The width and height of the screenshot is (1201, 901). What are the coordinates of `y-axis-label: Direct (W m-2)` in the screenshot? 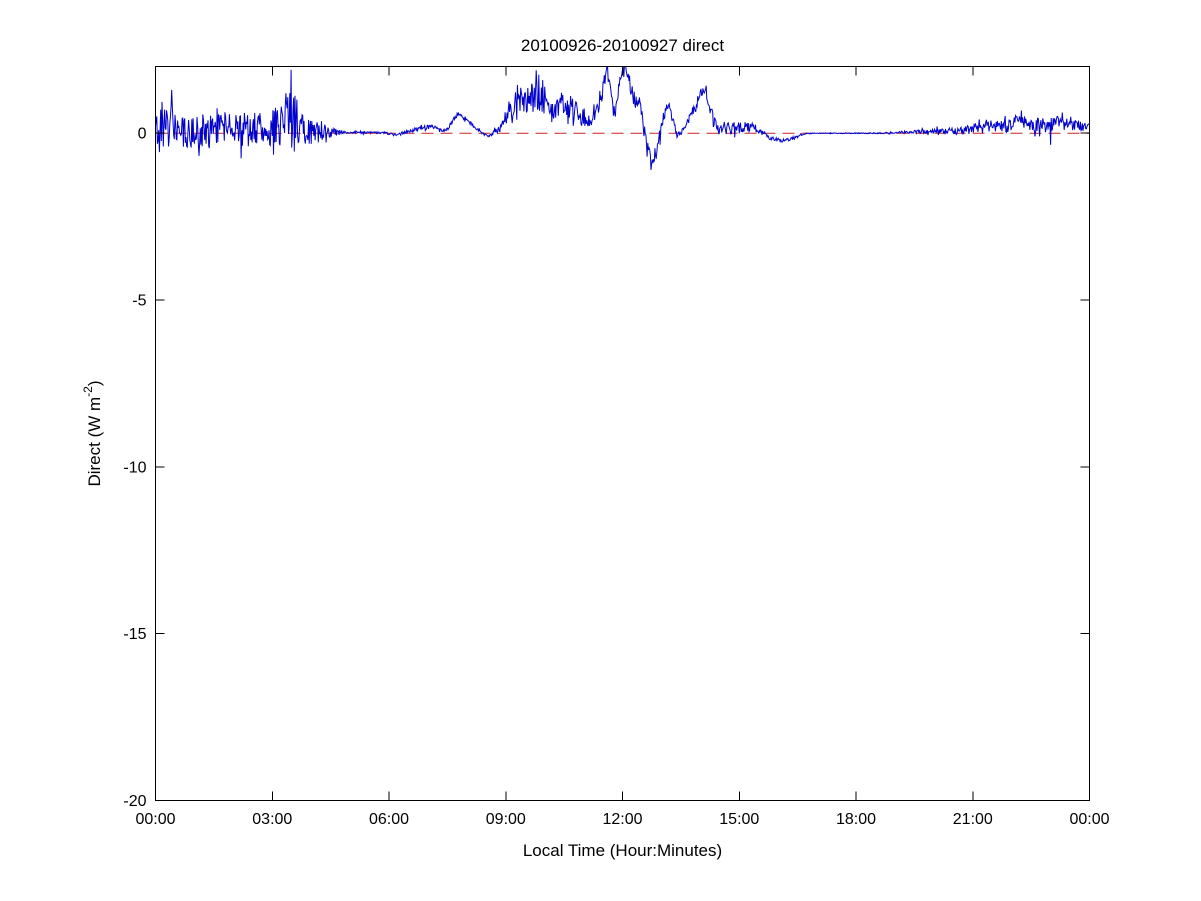 It's located at (92, 433).